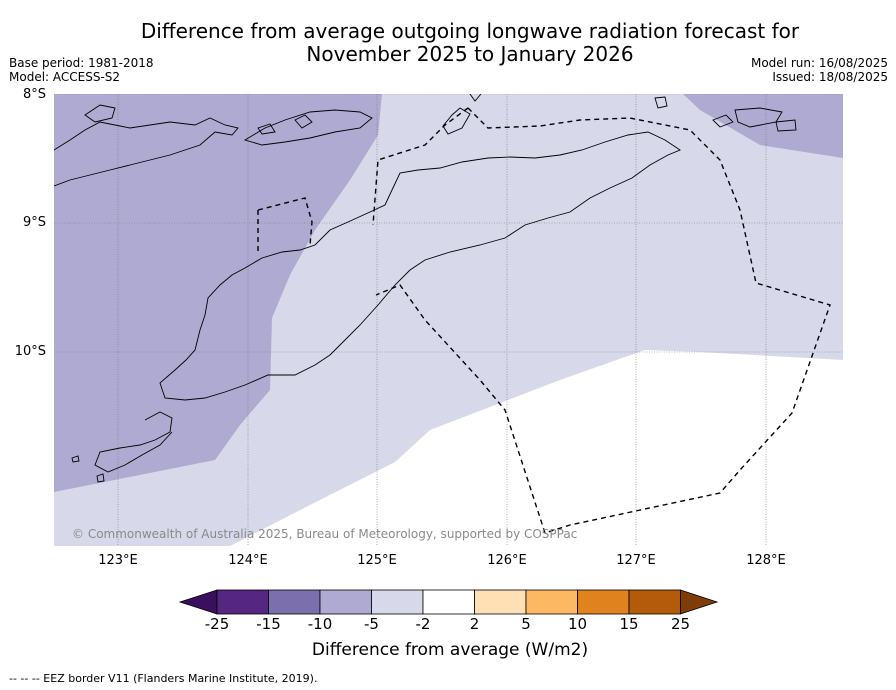 Image resolution: width=896 pixels, height=690 pixels. I want to click on lat-label-9s: 9°S, so click(34, 222).